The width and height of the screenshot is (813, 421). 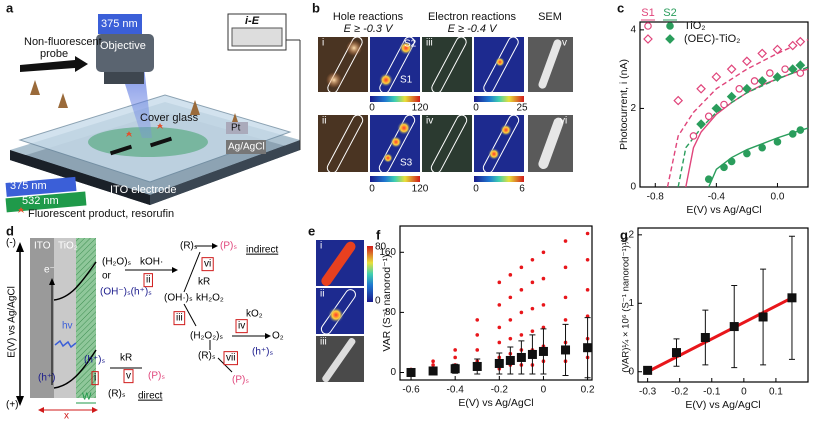 I want to click on cover-glass-label: Cover glass, so click(x=169, y=118).